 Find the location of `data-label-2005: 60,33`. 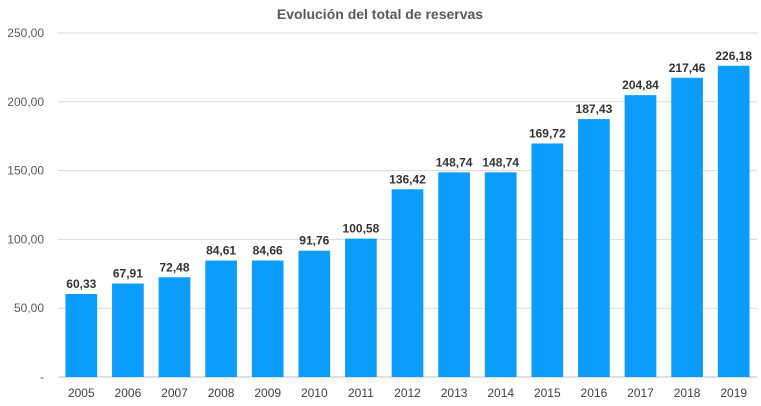

data-label-2005: 60,33 is located at coordinates (81, 284).